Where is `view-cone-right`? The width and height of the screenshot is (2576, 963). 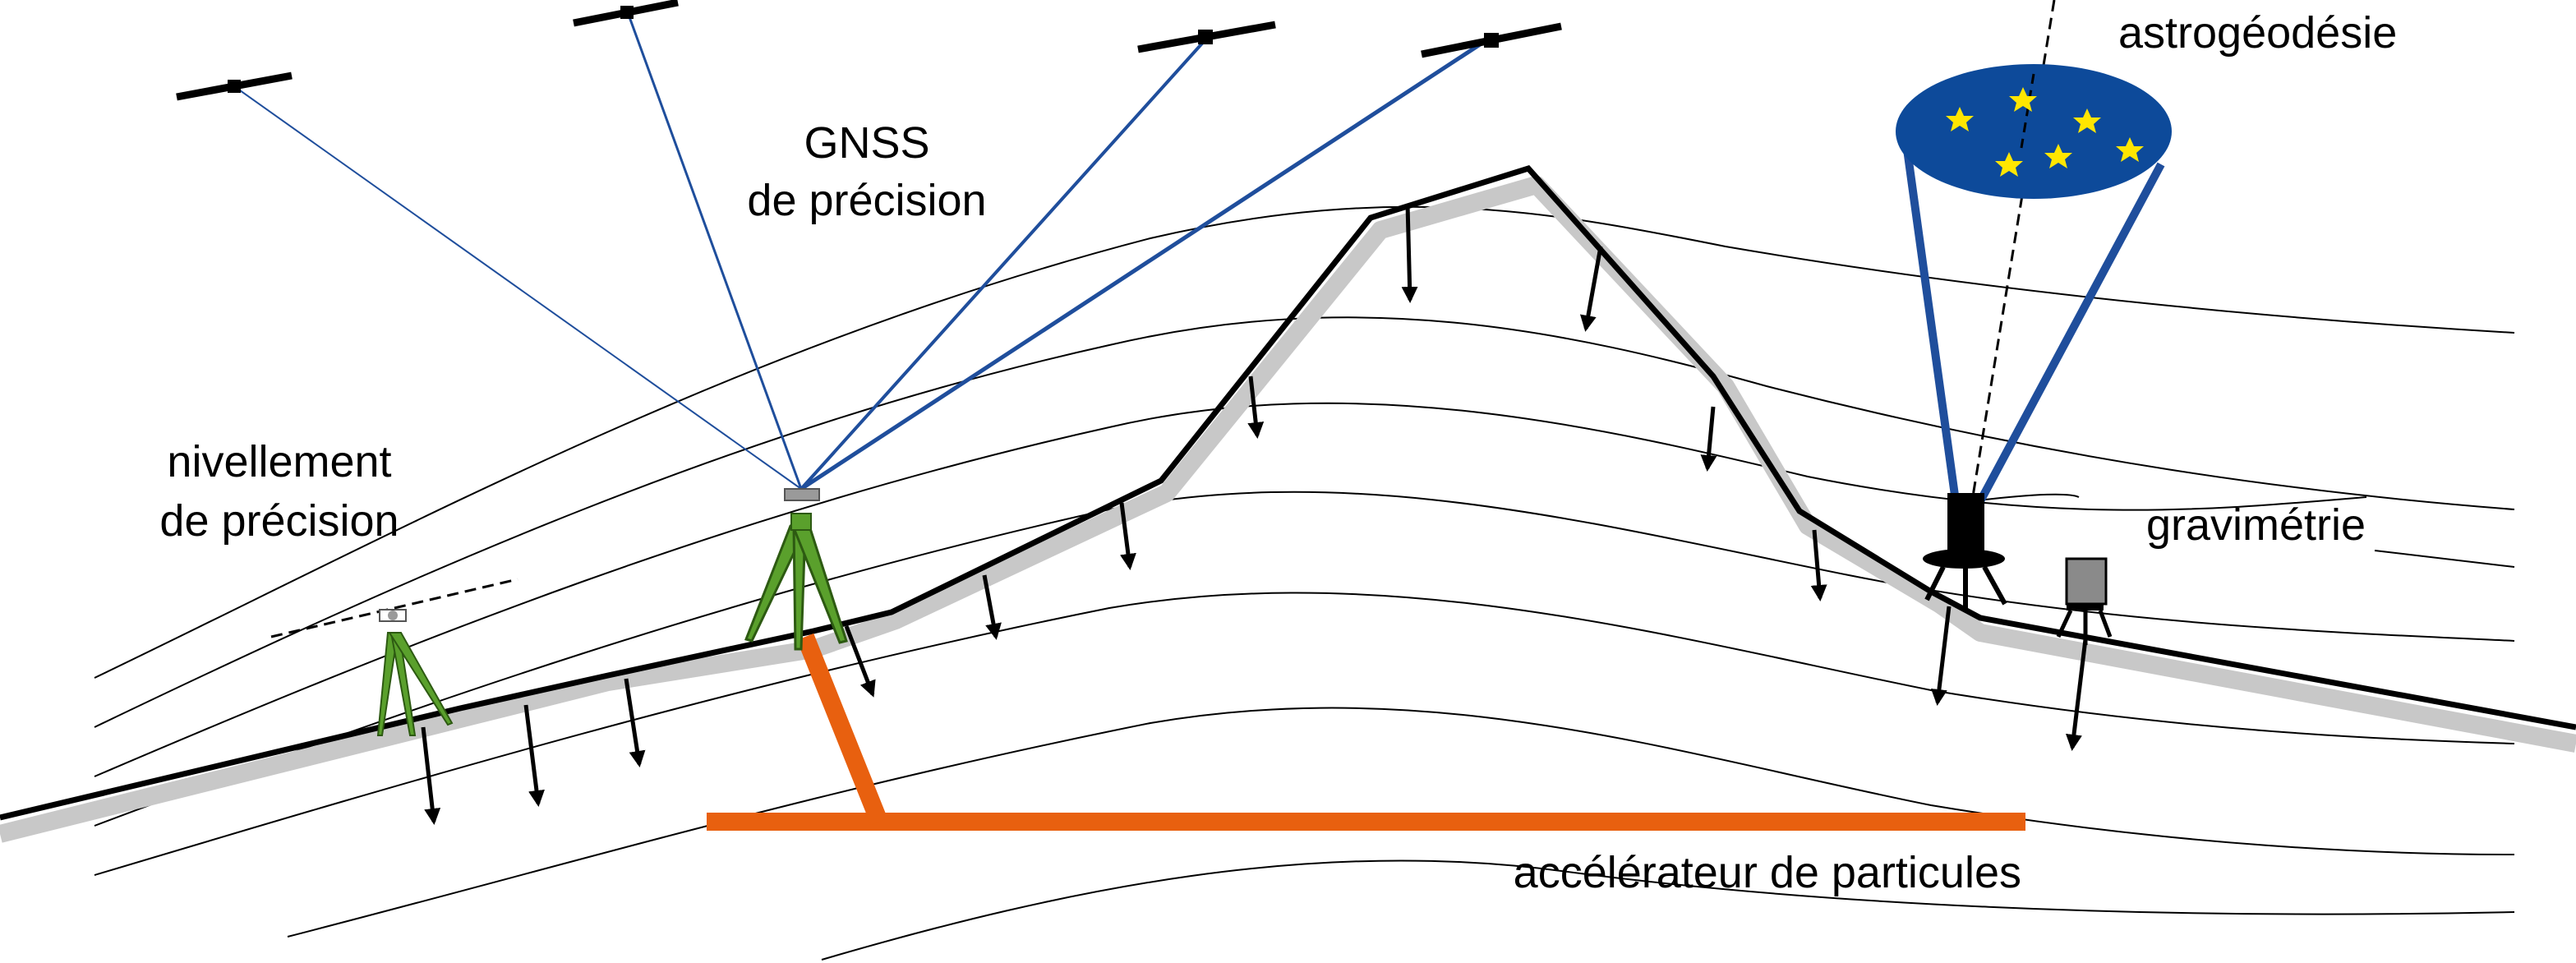
view-cone-right is located at coordinates (2070, 333).